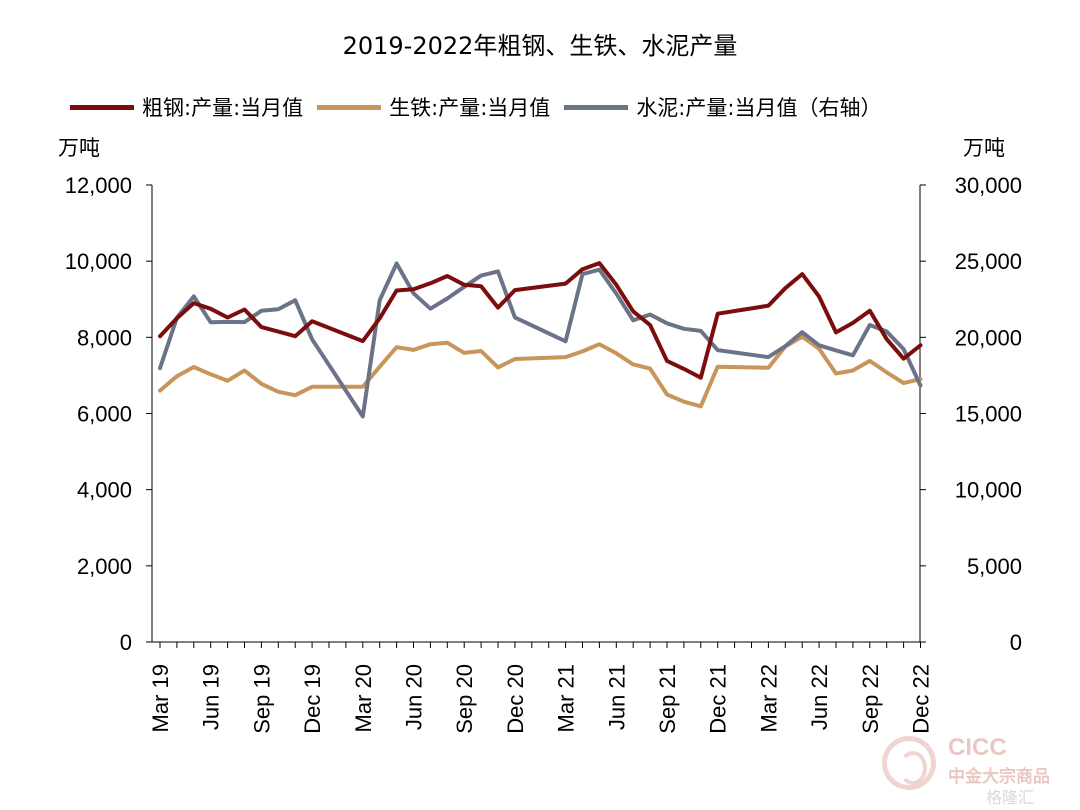 Image resolution: width=1080 pixels, height=810 pixels. Describe the element at coordinates (349, 107) in the screenshot. I see `legend-swatch-pig-iron` at that location.